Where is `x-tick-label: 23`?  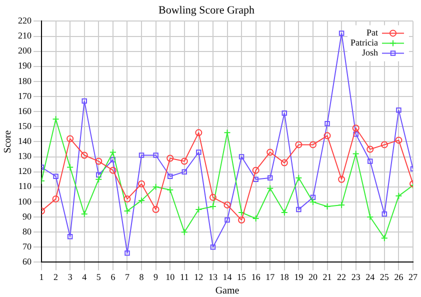
x-tick-label: 23 is located at coordinates (356, 277).